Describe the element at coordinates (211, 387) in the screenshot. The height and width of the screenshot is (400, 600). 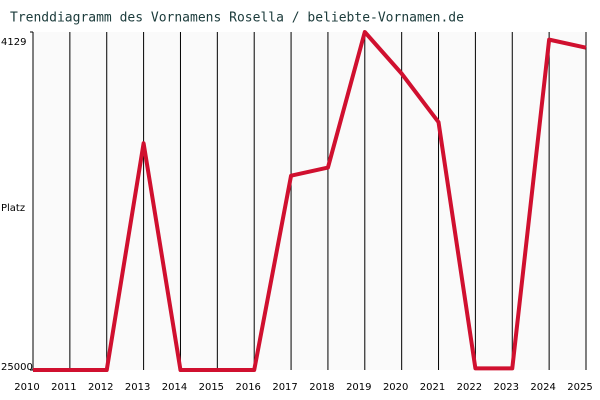
I see `x-tick-label: 2015` at that location.